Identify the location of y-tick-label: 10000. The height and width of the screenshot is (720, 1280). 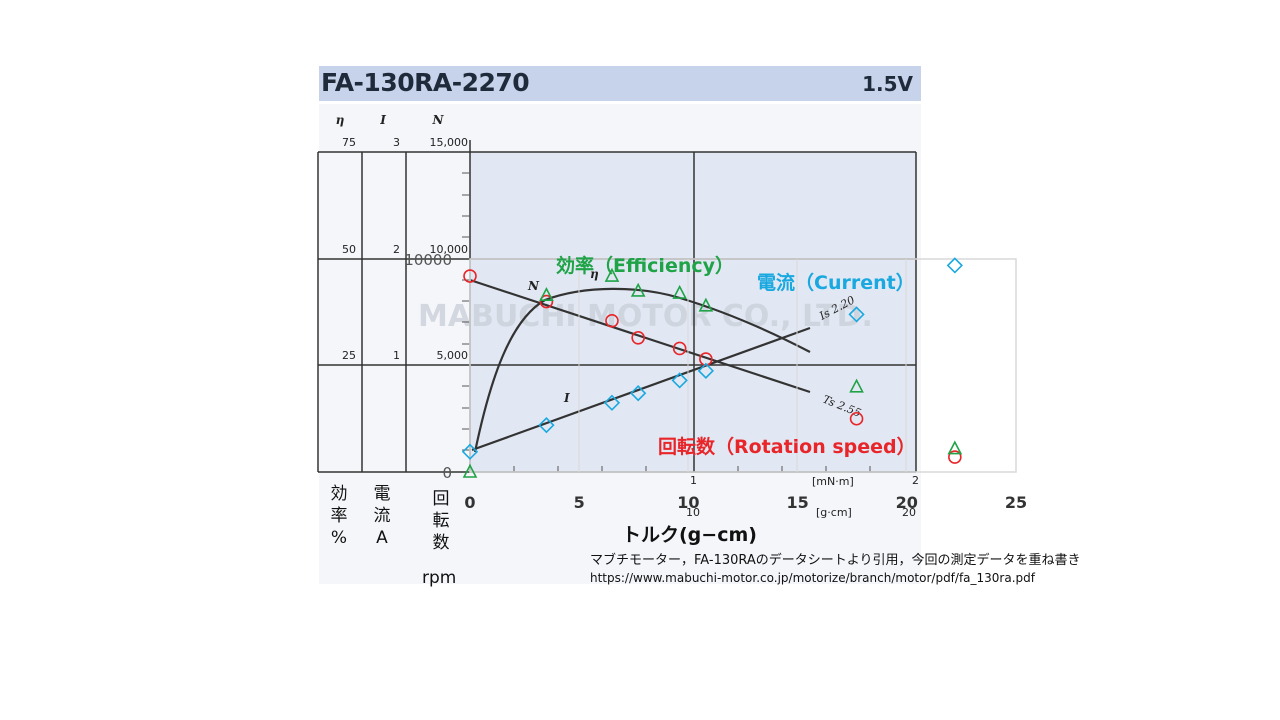
(428, 260).